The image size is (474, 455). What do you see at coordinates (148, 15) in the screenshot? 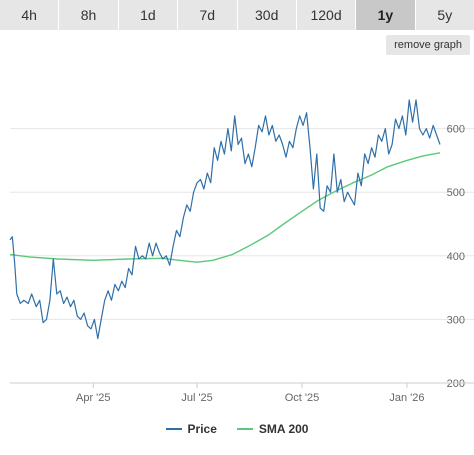
I see `tab-1d: 1d` at bounding box center [148, 15].